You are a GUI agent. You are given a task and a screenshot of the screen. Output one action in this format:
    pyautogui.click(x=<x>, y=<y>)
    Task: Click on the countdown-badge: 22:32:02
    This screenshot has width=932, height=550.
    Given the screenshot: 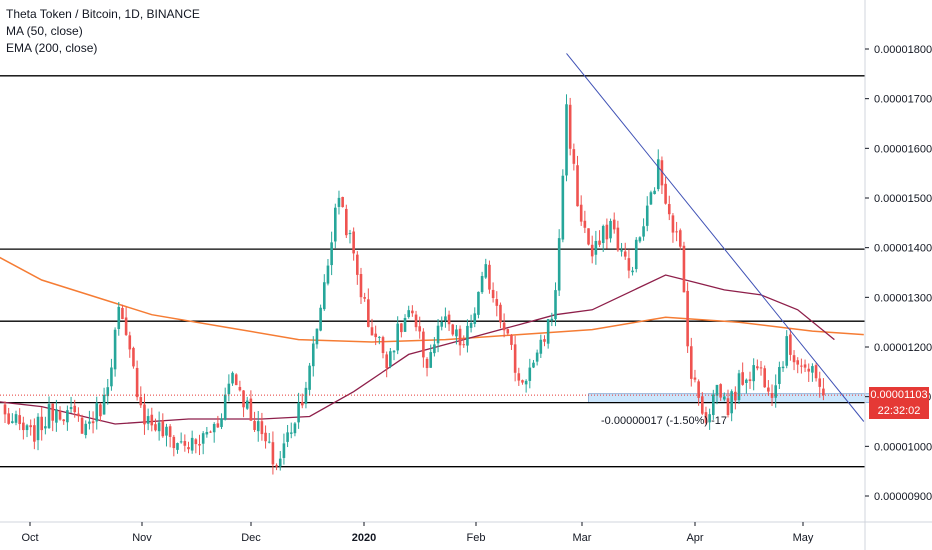 What is the action you would take?
    pyautogui.click(x=899, y=411)
    